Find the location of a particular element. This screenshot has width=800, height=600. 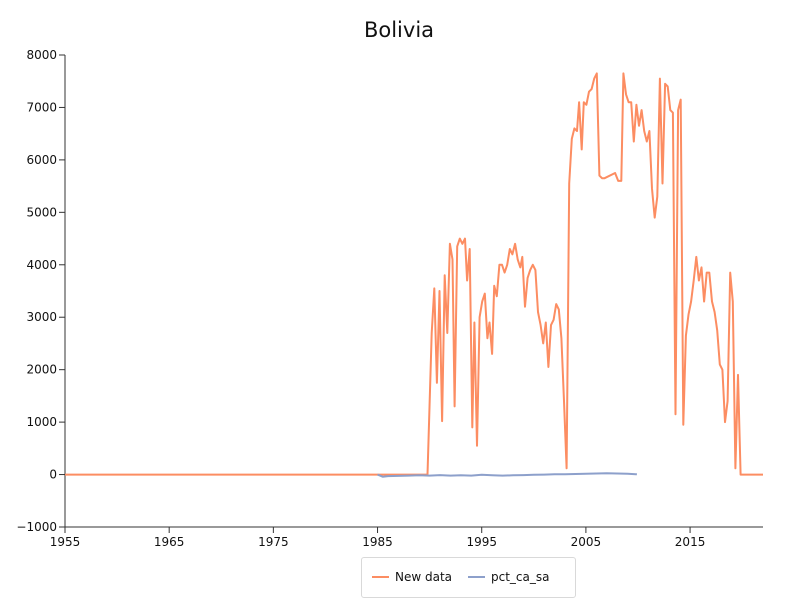

legend-label-new-data: New data is located at coordinates (424, 577).